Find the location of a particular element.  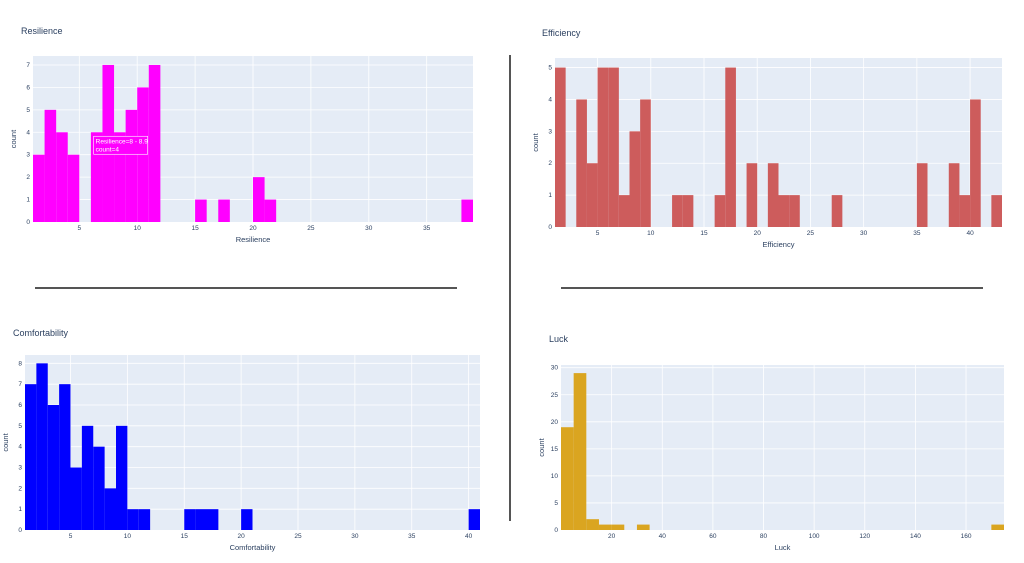

x-tick-label: 15 is located at coordinates (195, 228).